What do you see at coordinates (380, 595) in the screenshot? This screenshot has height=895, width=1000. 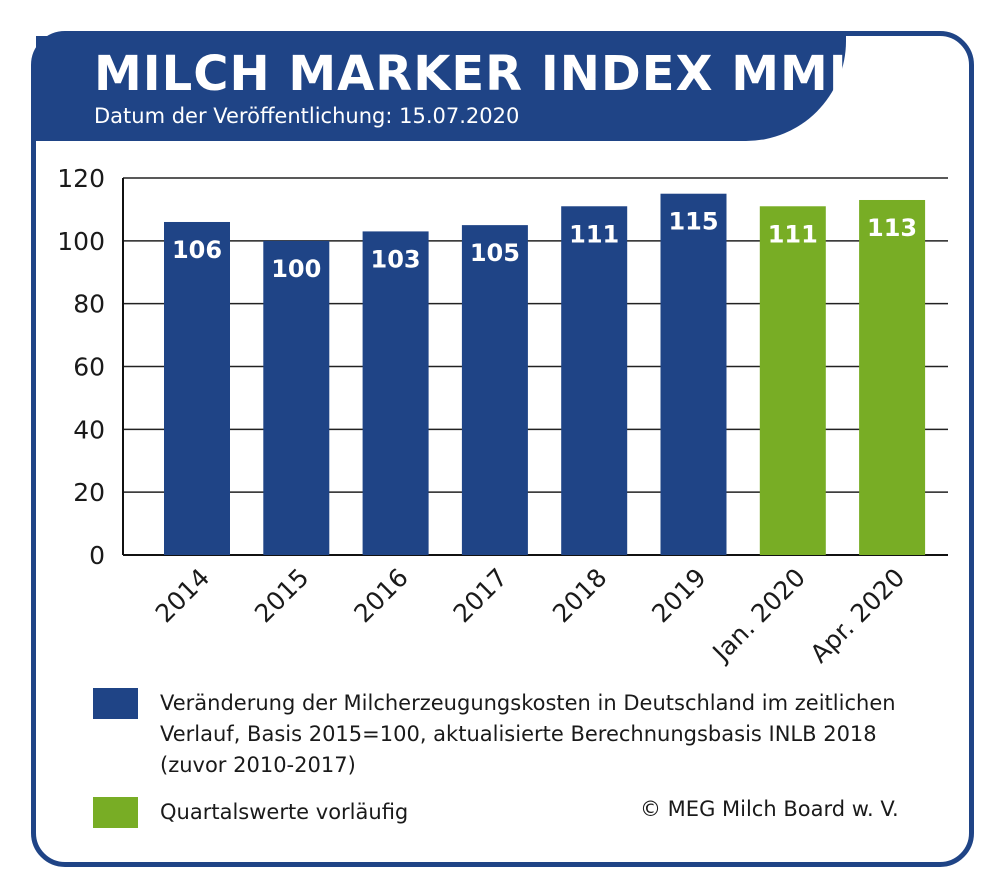 I see `x-tick-label: 2016` at bounding box center [380, 595].